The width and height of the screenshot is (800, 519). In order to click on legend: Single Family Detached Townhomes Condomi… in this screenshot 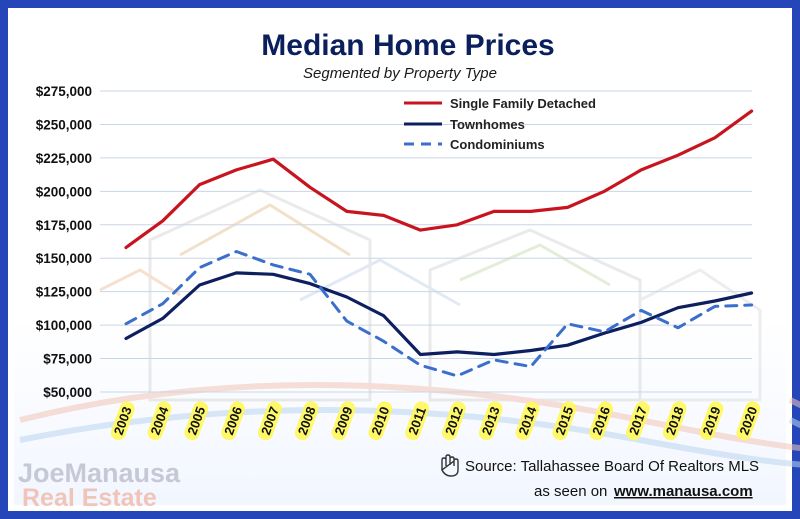, I will do `click(500, 124)`.